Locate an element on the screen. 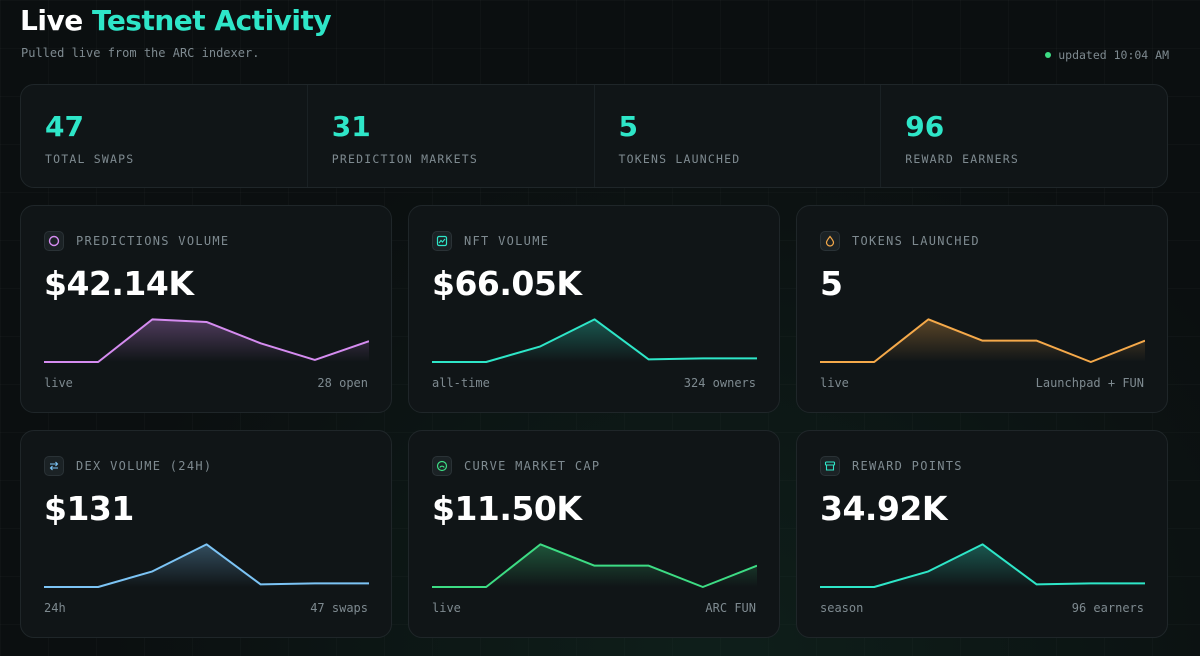 The image size is (1200, 656). live-dot-icon is located at coordinates (1048, 55).